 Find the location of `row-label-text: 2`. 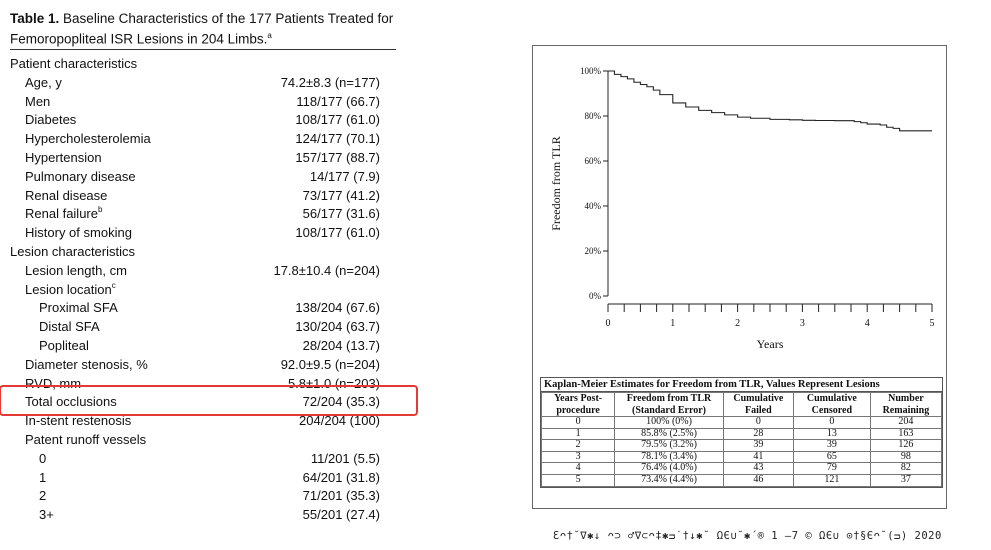

row-label-text: 2 is located at coordinates (43, 496).